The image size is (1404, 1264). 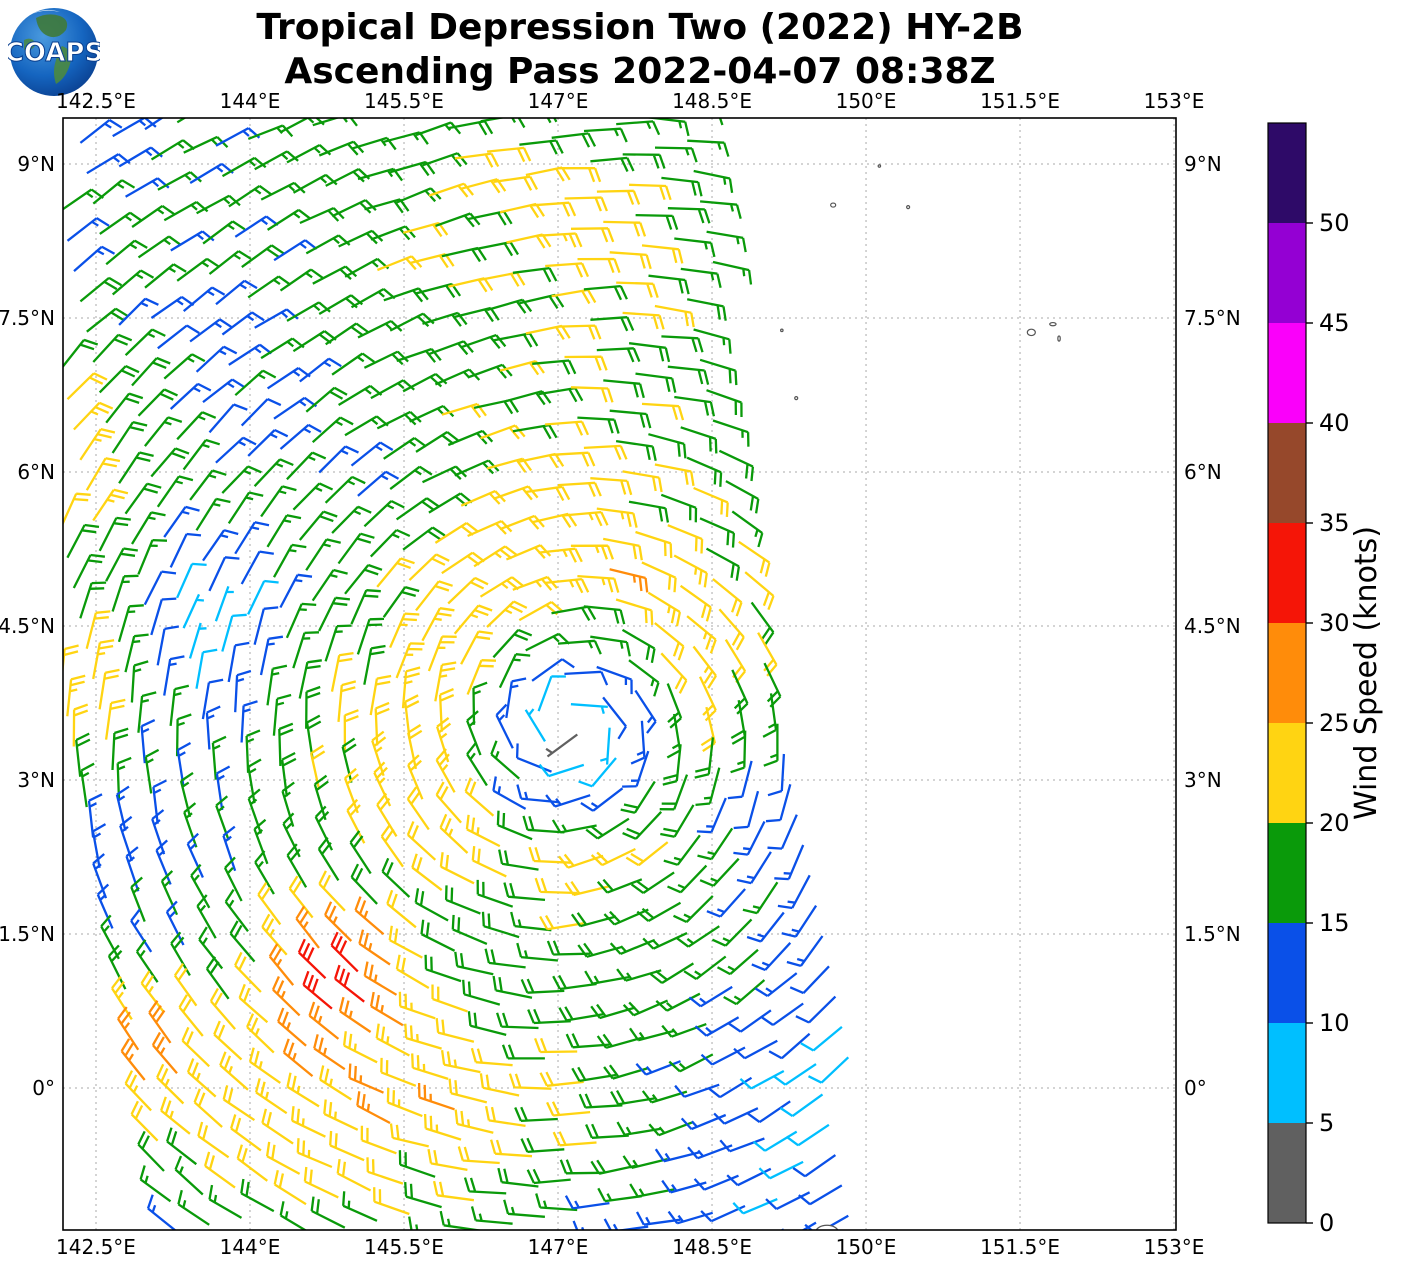 I want to click on coaps-globe-icon: COAPS, so click(x=54, y=52).